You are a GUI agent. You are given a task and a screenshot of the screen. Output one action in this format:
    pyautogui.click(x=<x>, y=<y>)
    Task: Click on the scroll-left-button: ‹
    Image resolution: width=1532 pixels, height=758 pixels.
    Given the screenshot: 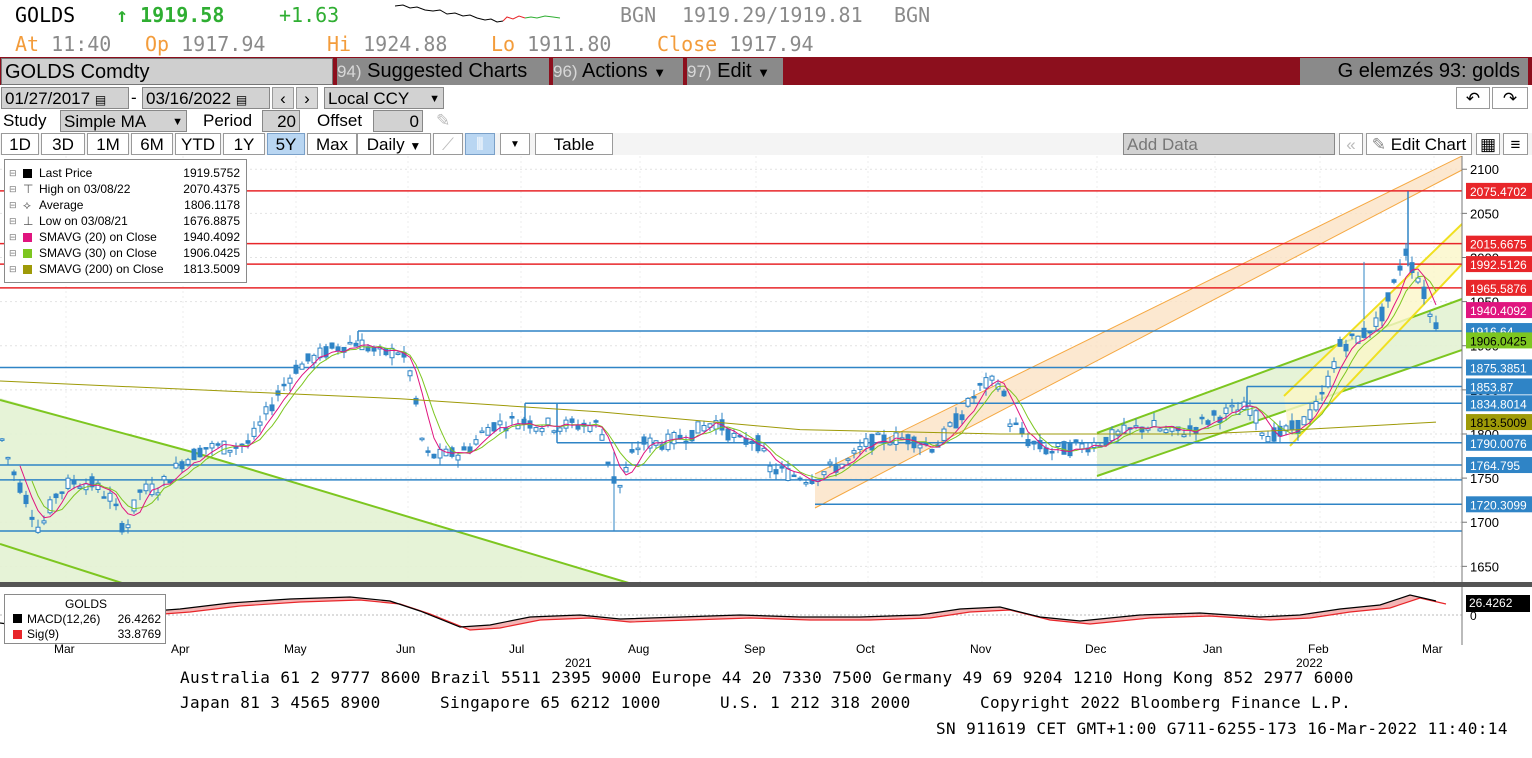 What is the action you would take?
    pyautogui.click(x=283, y=98)
    